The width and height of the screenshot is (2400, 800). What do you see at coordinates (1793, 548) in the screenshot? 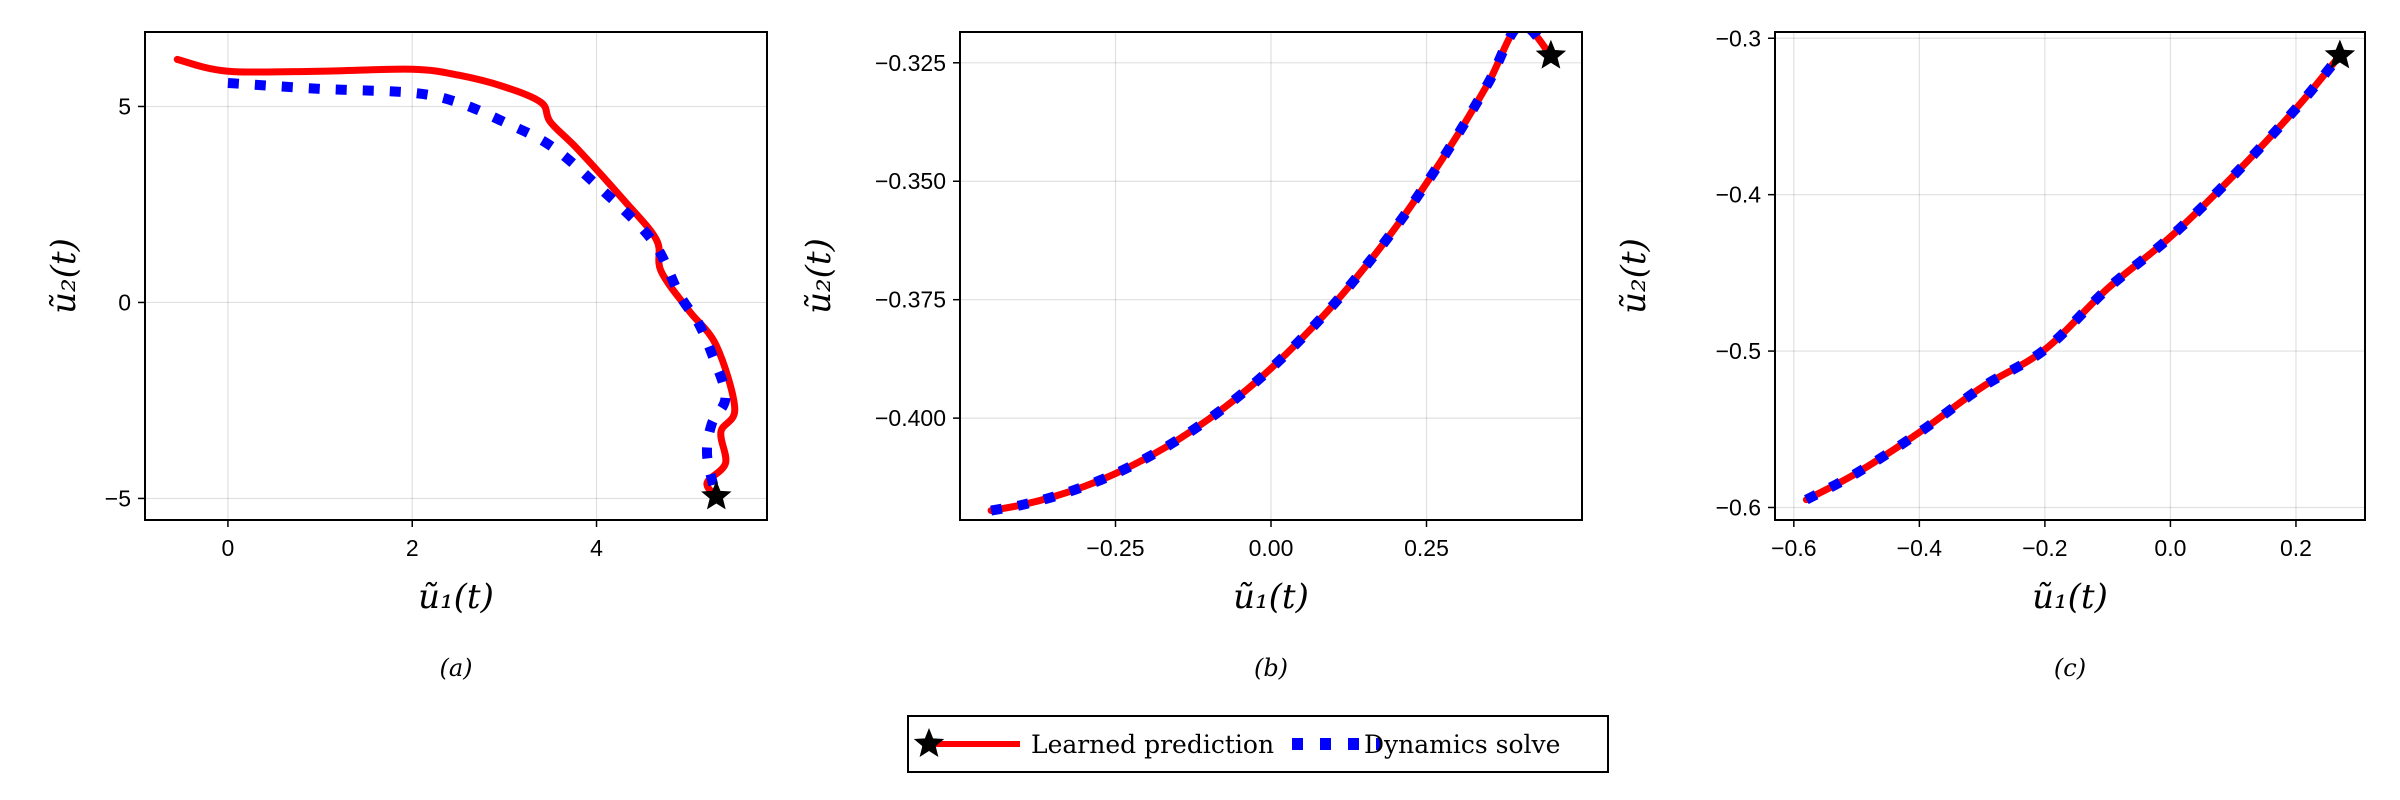
I see `x-tick-label: −0.6` at bounding box center [1793, 548].